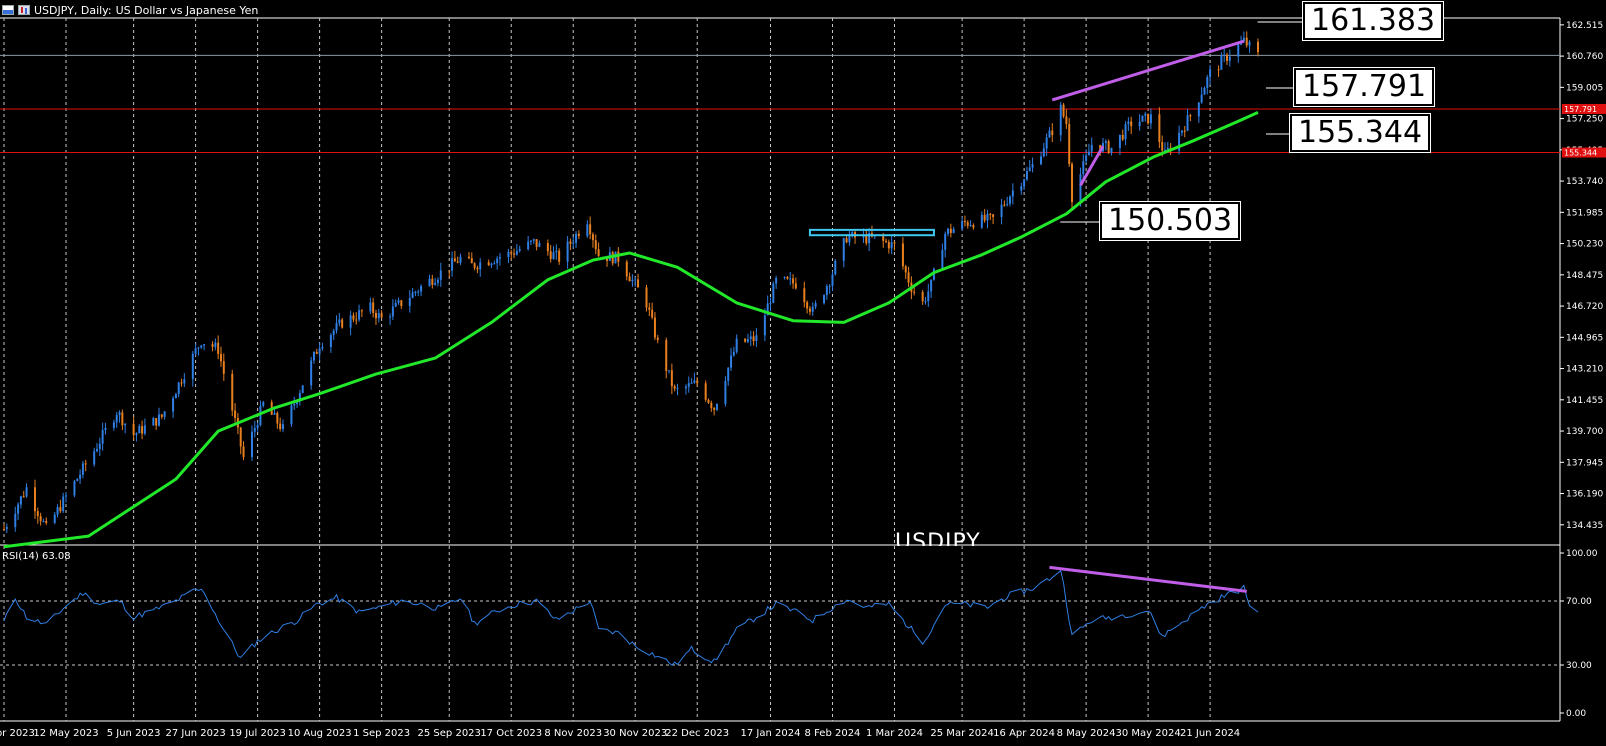 The width and height of the screenshot is (1606, 746). What do you see at coordinates (1584, 120) in the screenshot?
I see `y-tick-label: 157.250` at bounding box center [1584, 120].